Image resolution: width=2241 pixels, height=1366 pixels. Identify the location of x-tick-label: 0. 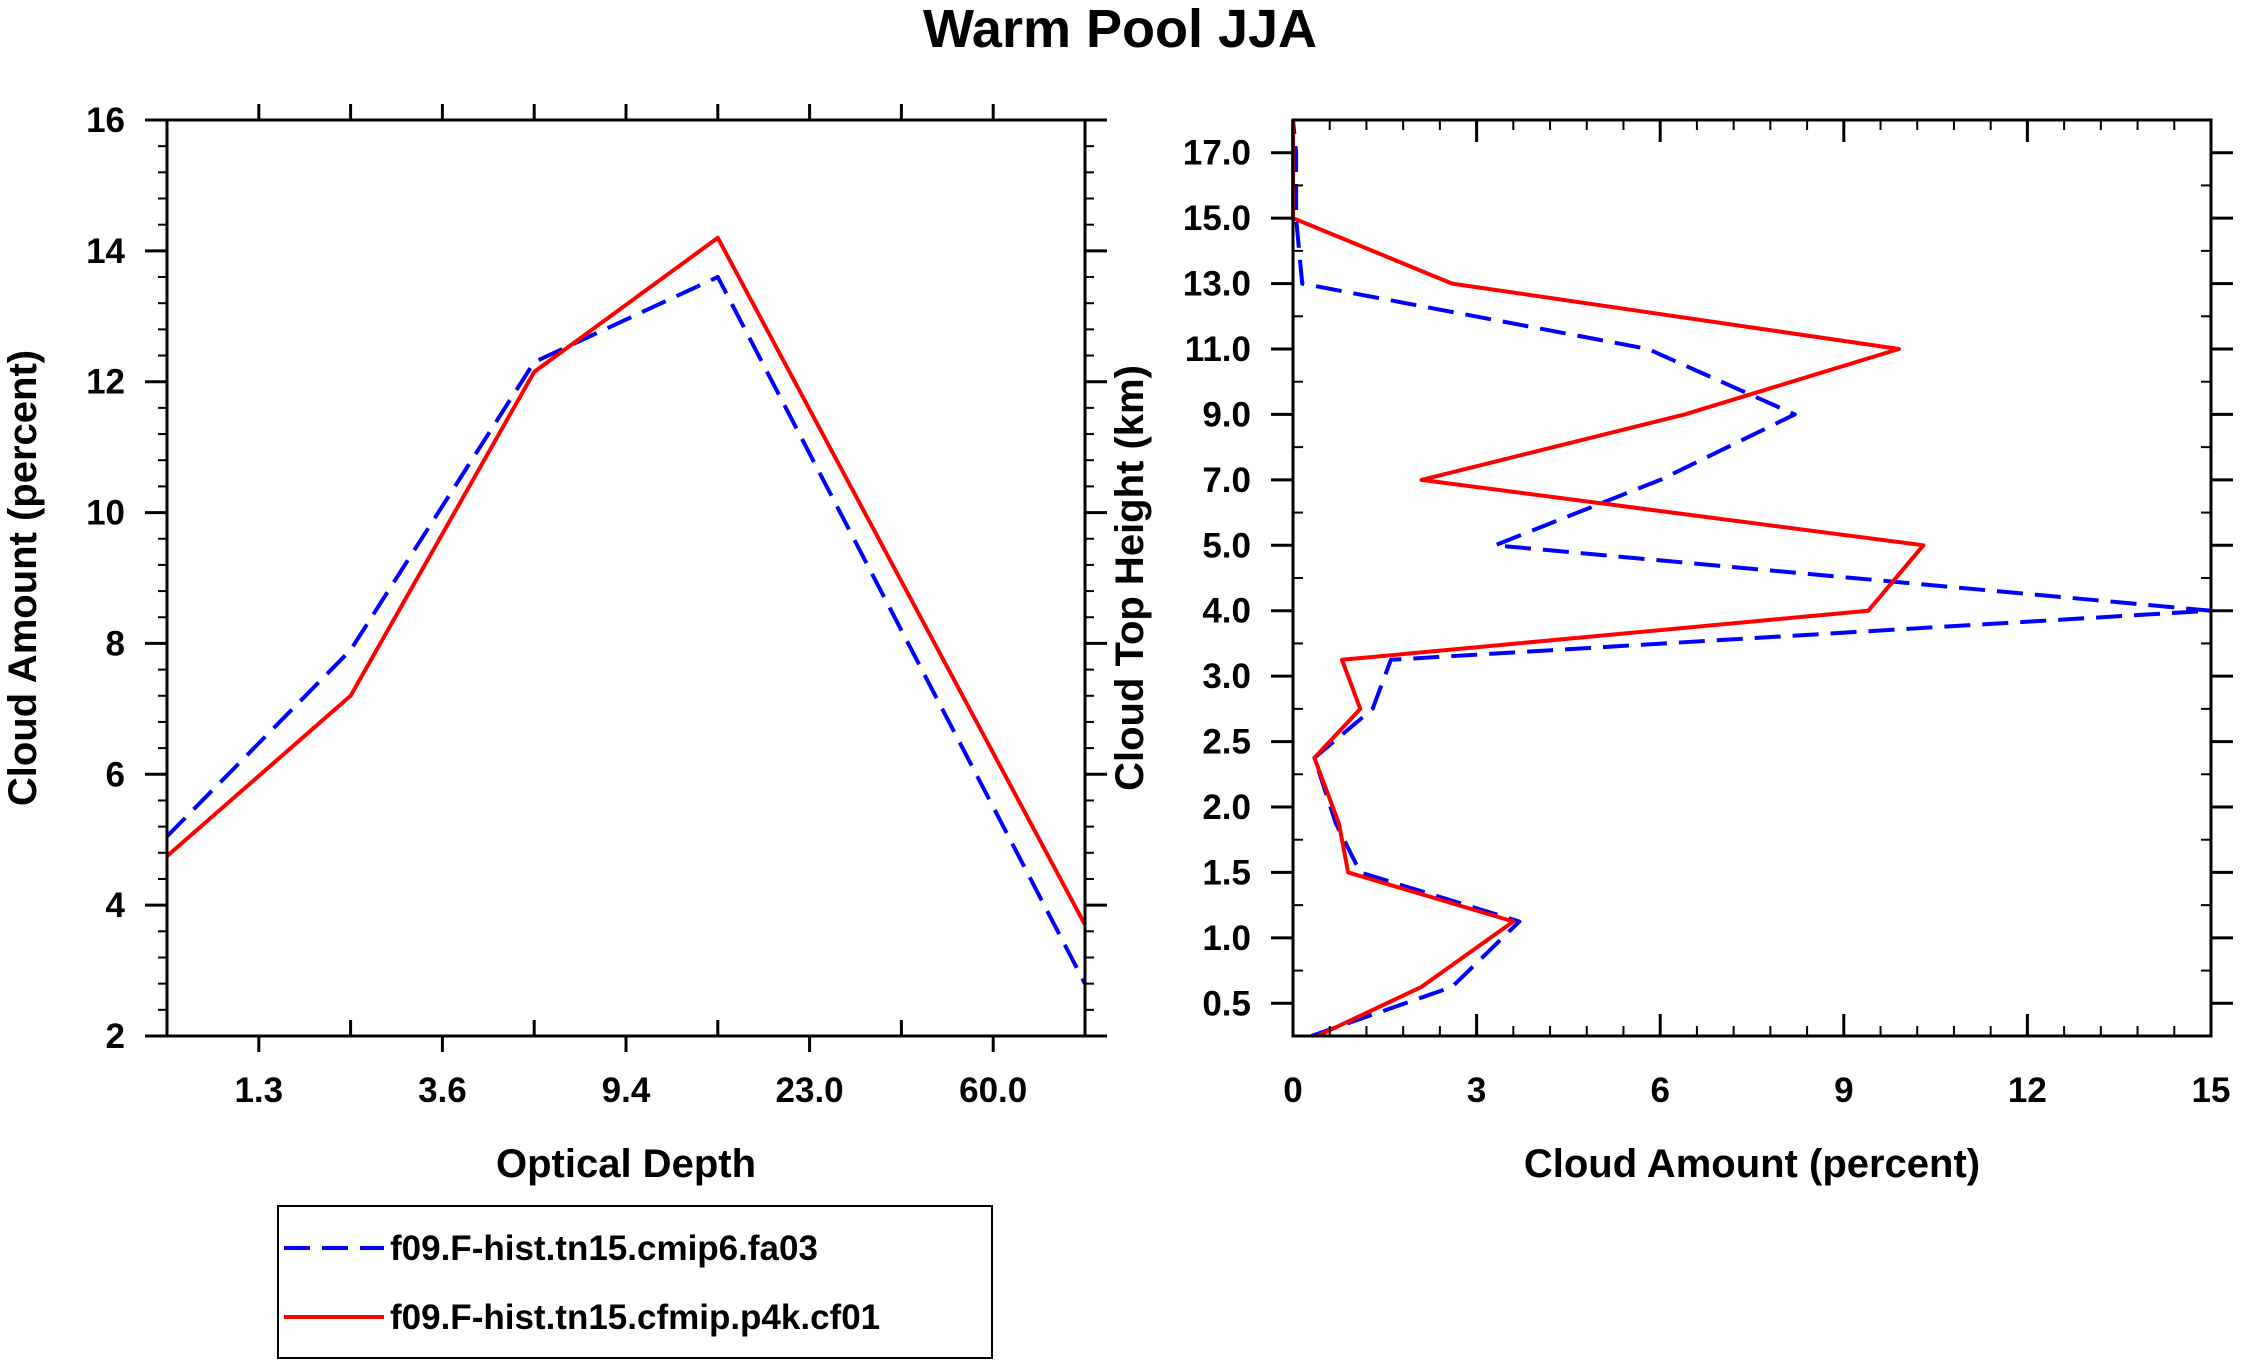
(1292, 1090).